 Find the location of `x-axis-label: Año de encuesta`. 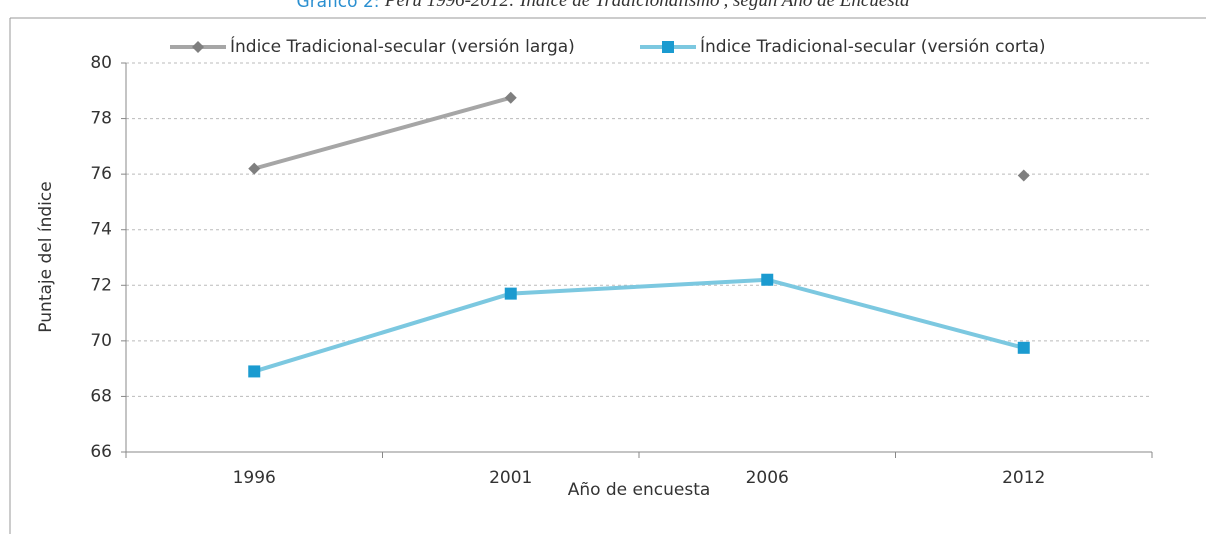

x-axis-label: Año de encuesta is located at coordinates (639, 490).